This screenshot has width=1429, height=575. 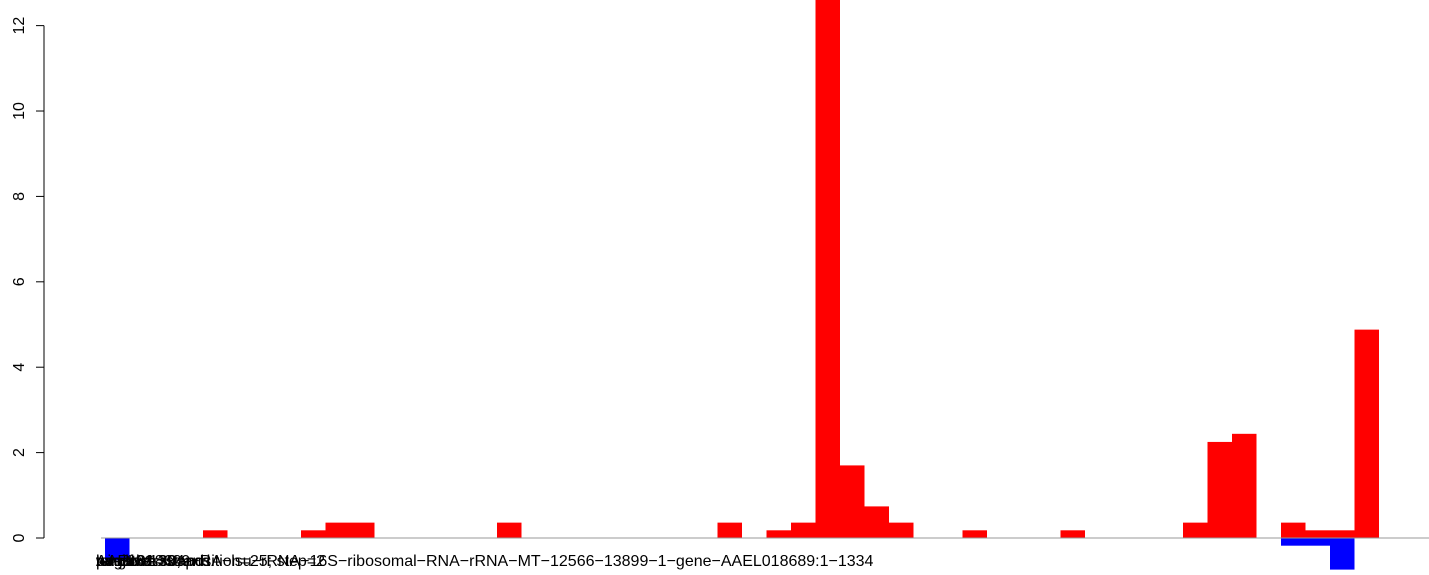 What do you see at coordinates (19, 196) in the screenshot?
I see `y-tick-label-8: 8` at bounding box center [19, 196].